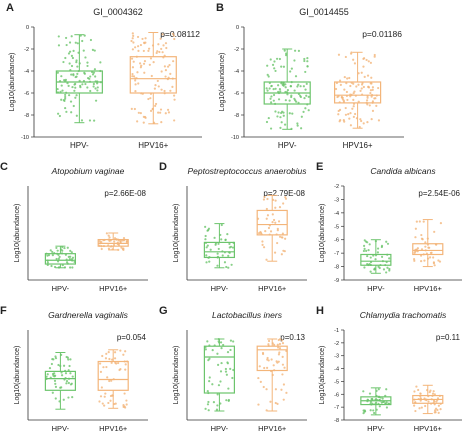  I want to click on iqr-box, so click(272, 358).